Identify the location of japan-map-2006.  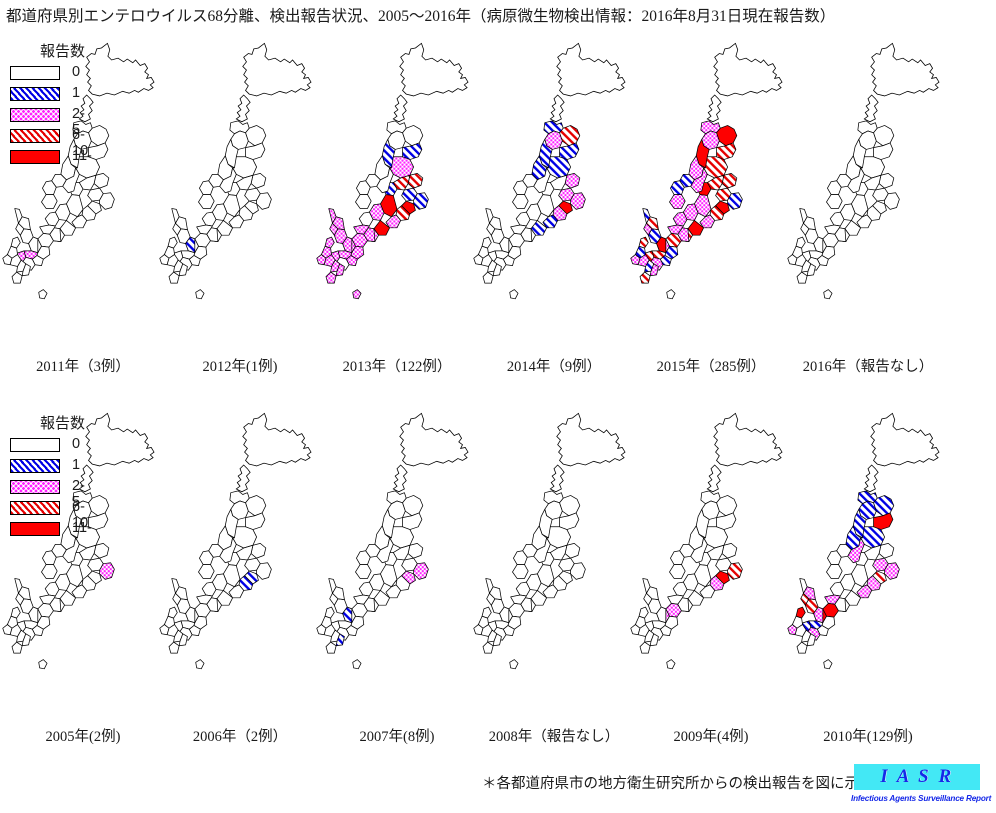
(235, 541).